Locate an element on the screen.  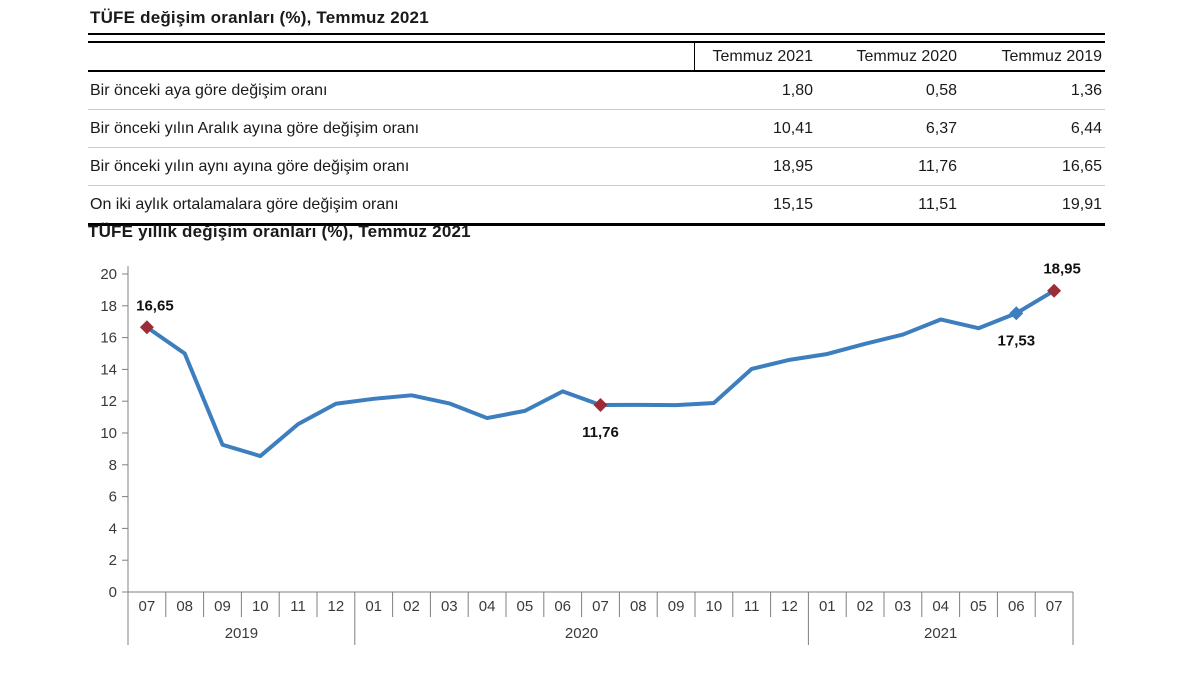
y-tick-label: 2 is located at coordinates (113, 560).